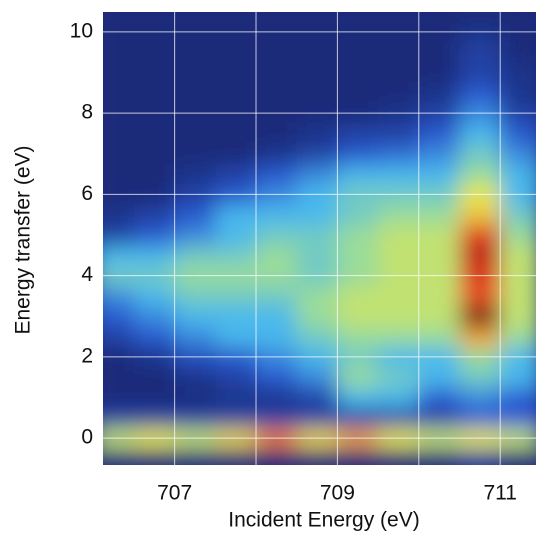 The image size is (536, 534). I want to click on y-tick-label: 10, so click(81, 30).